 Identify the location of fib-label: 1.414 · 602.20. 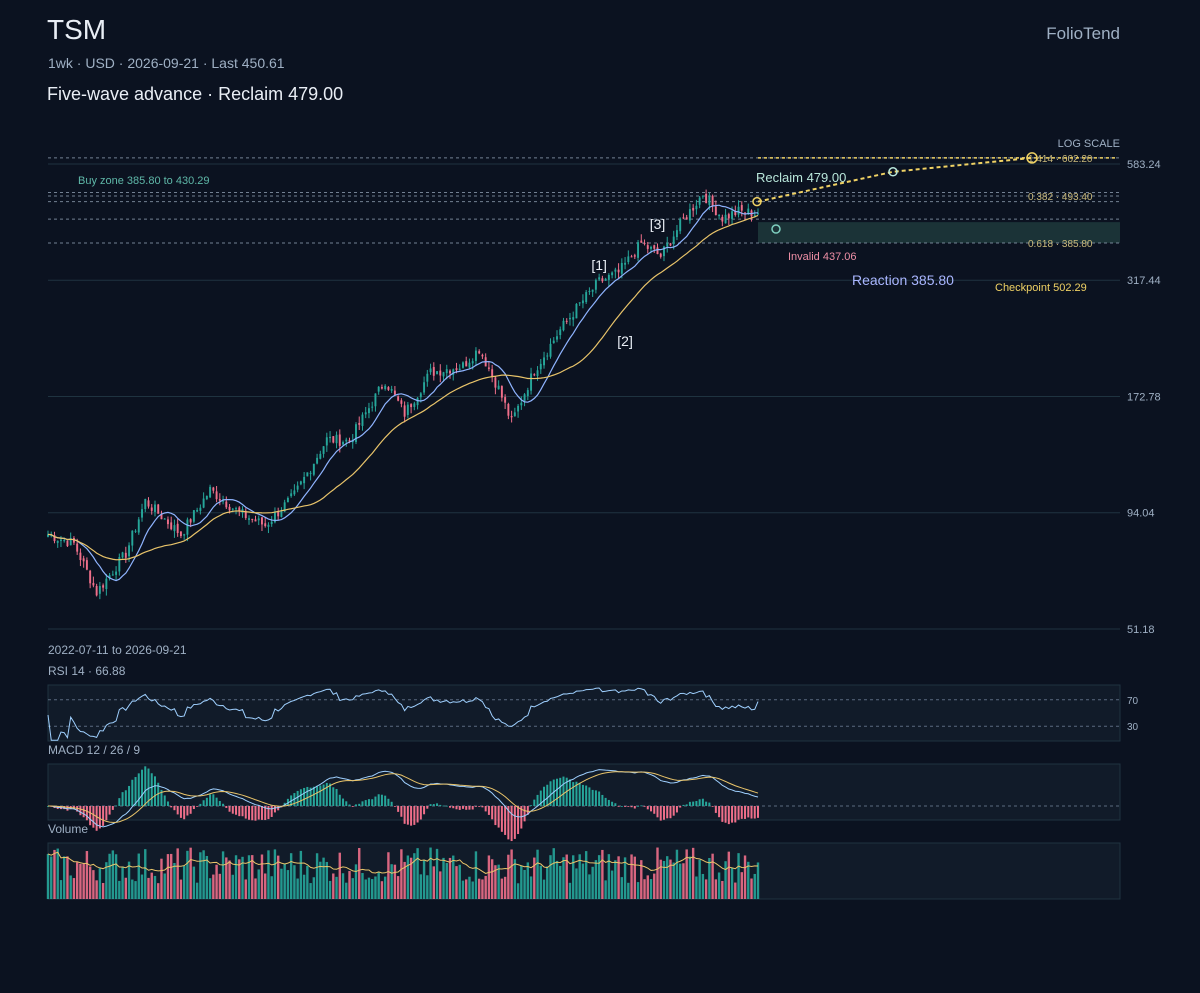
(1060, 159).